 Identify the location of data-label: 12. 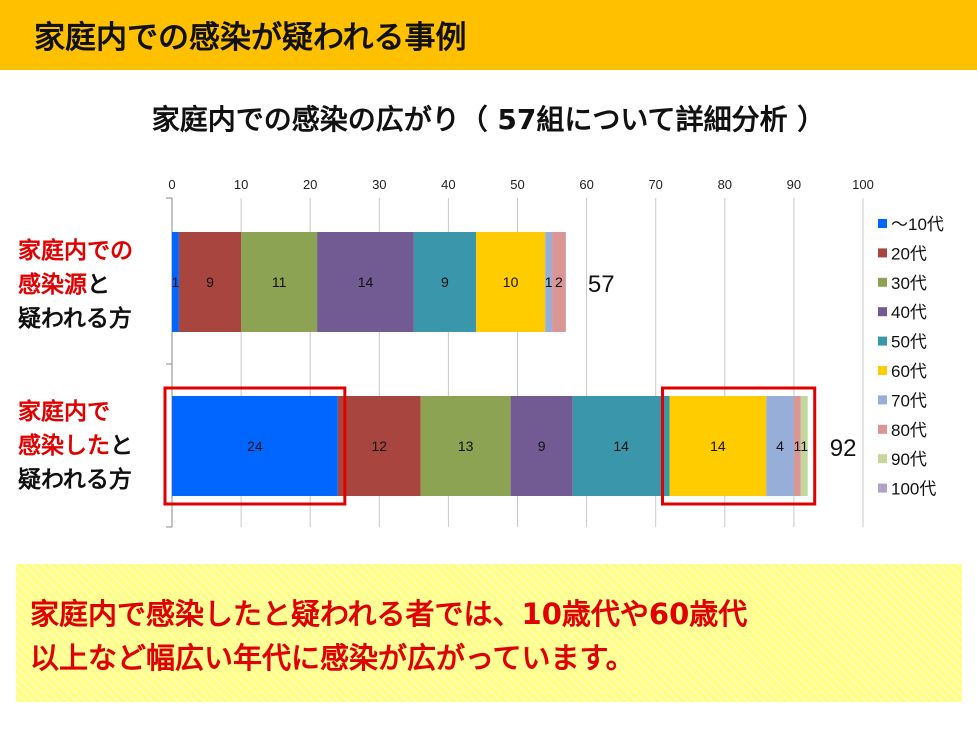
(380, 446).